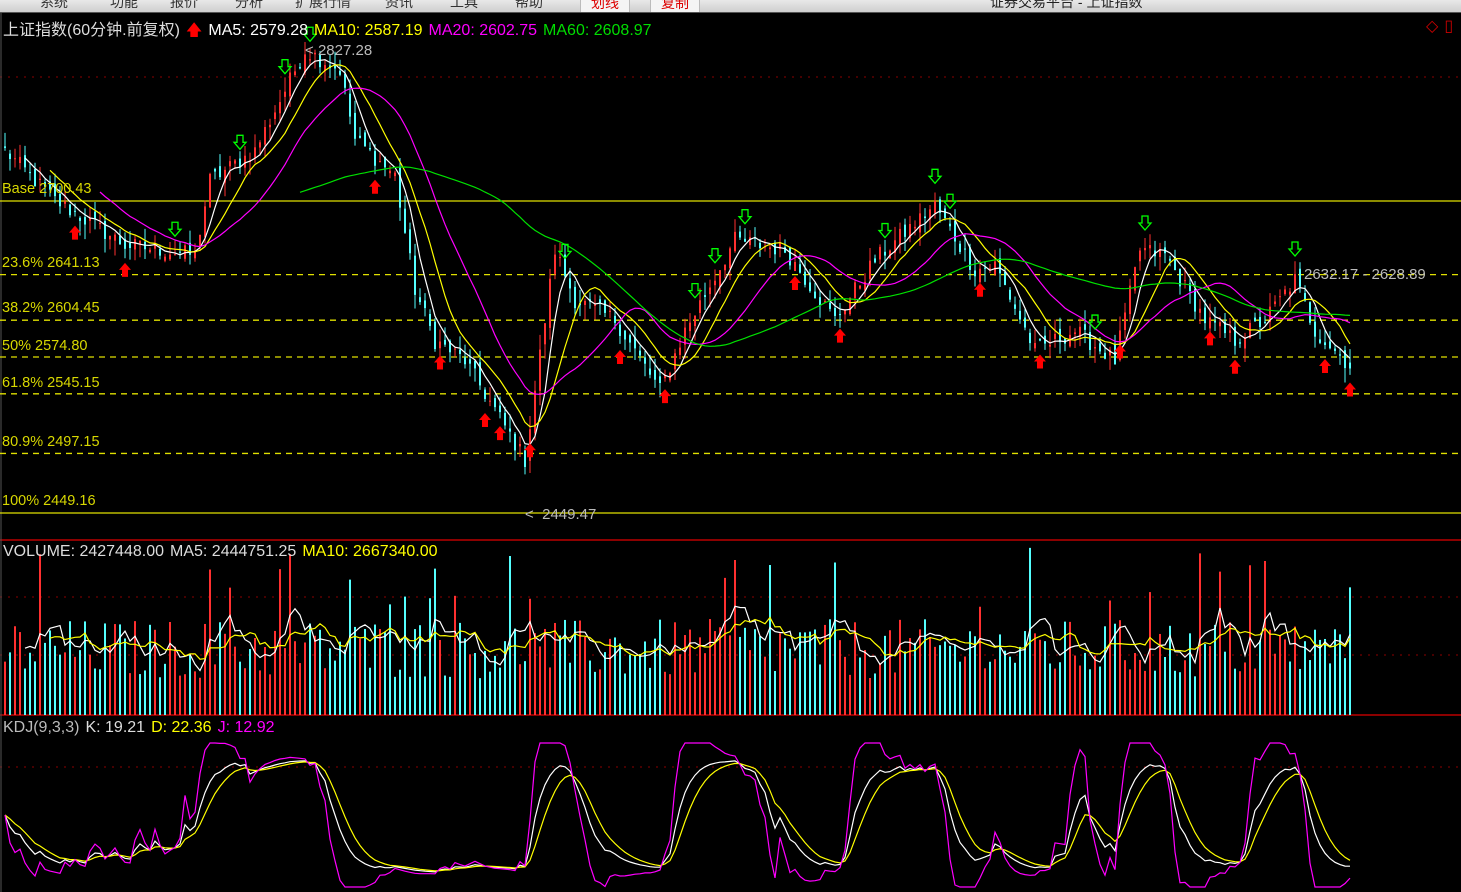 Image resolution: width=1461 pixels, height=892 pixels. What do you see at coordinates (529, 5) in the screenshot?
I see `menu-item-help: 帮助` at bounding box center [529, 5].